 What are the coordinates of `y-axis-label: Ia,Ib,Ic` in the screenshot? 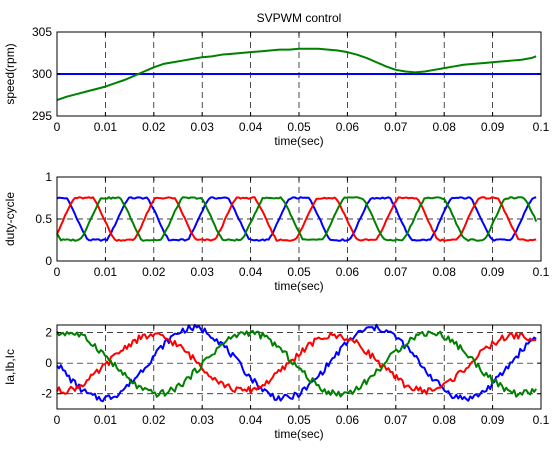 It's located at (10, 367).